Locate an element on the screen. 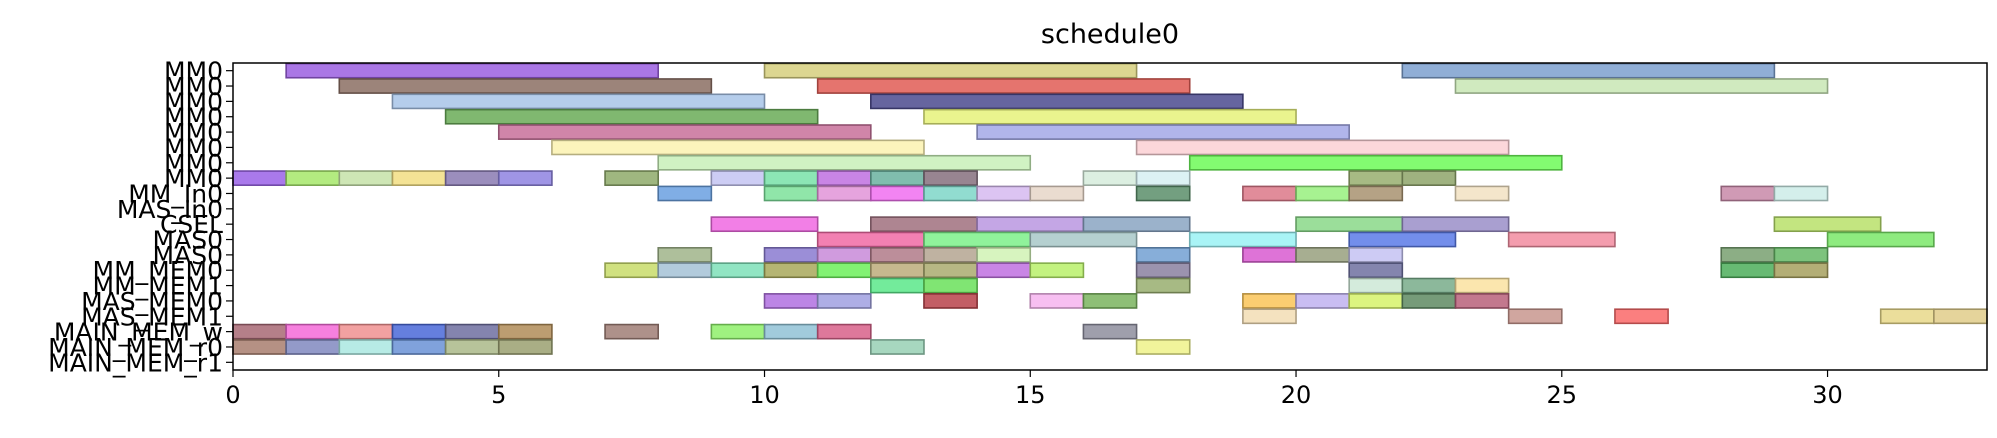 The height and width of the screenshot is (438, 1997). y-tick-label: MM_In0 is located at coordinates (175, 193).